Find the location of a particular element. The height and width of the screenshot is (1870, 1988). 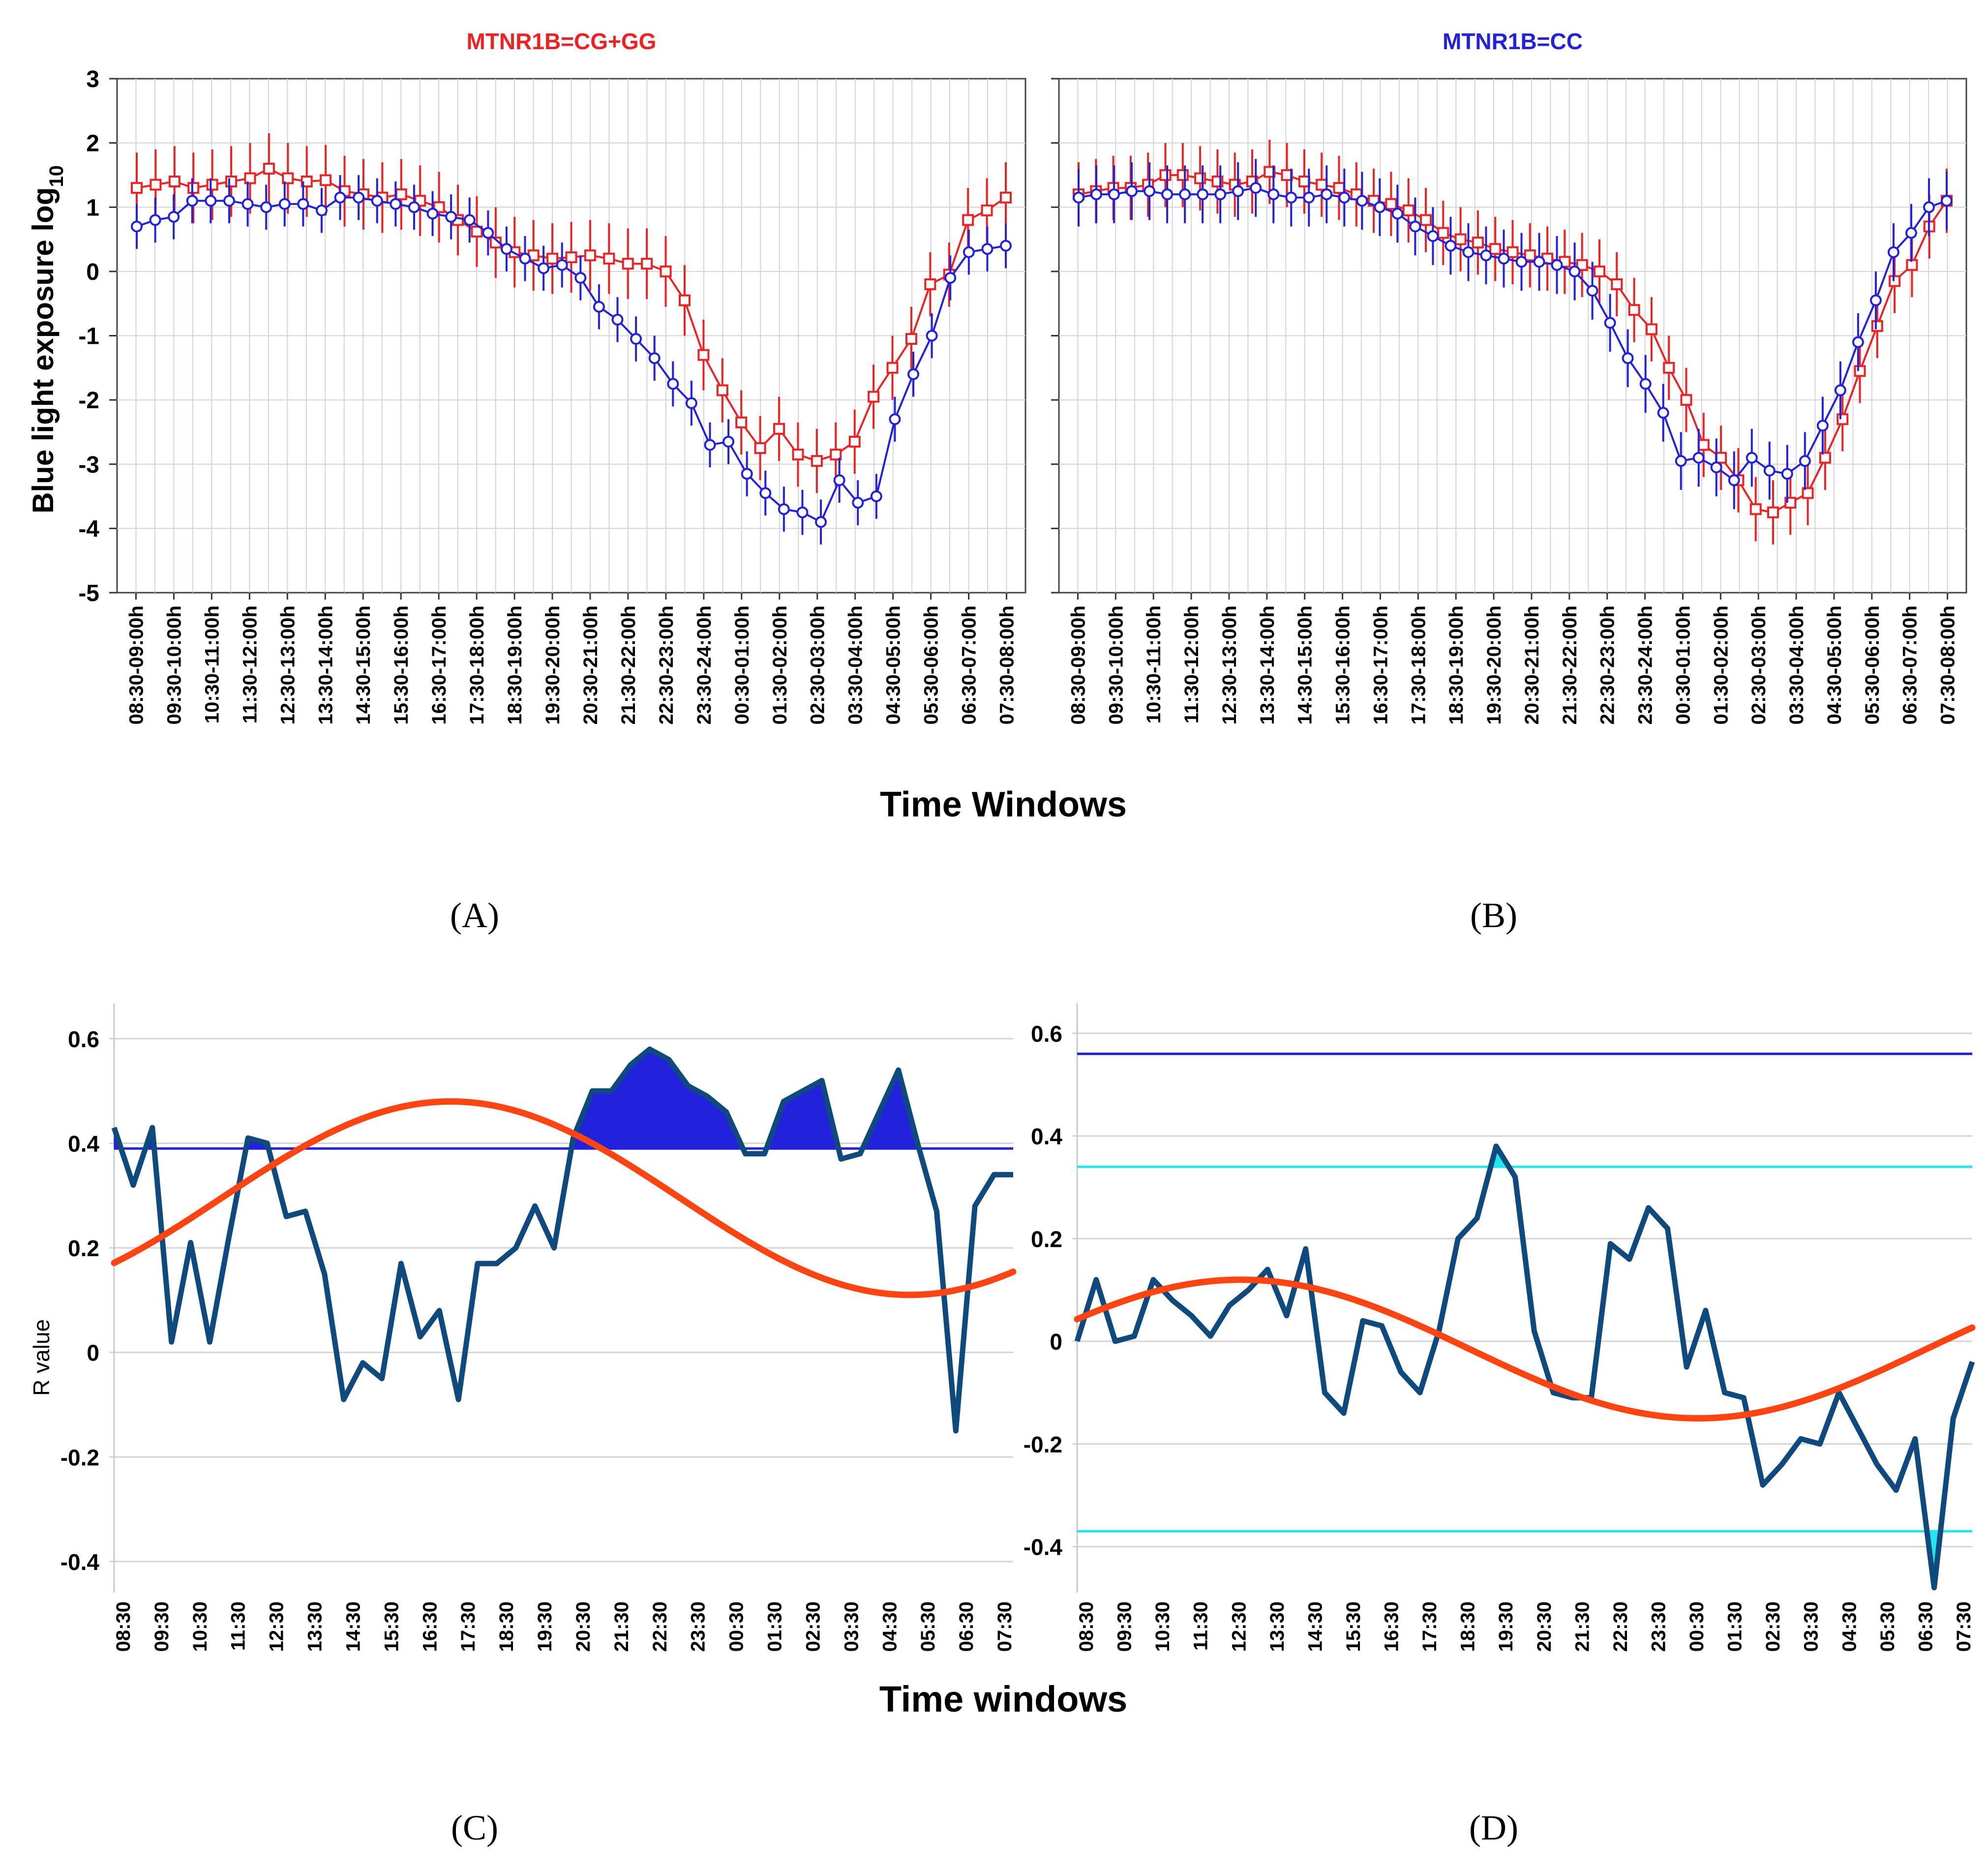

x-tick-label: 04:30-05:00h is located at coordinates (893, 664).